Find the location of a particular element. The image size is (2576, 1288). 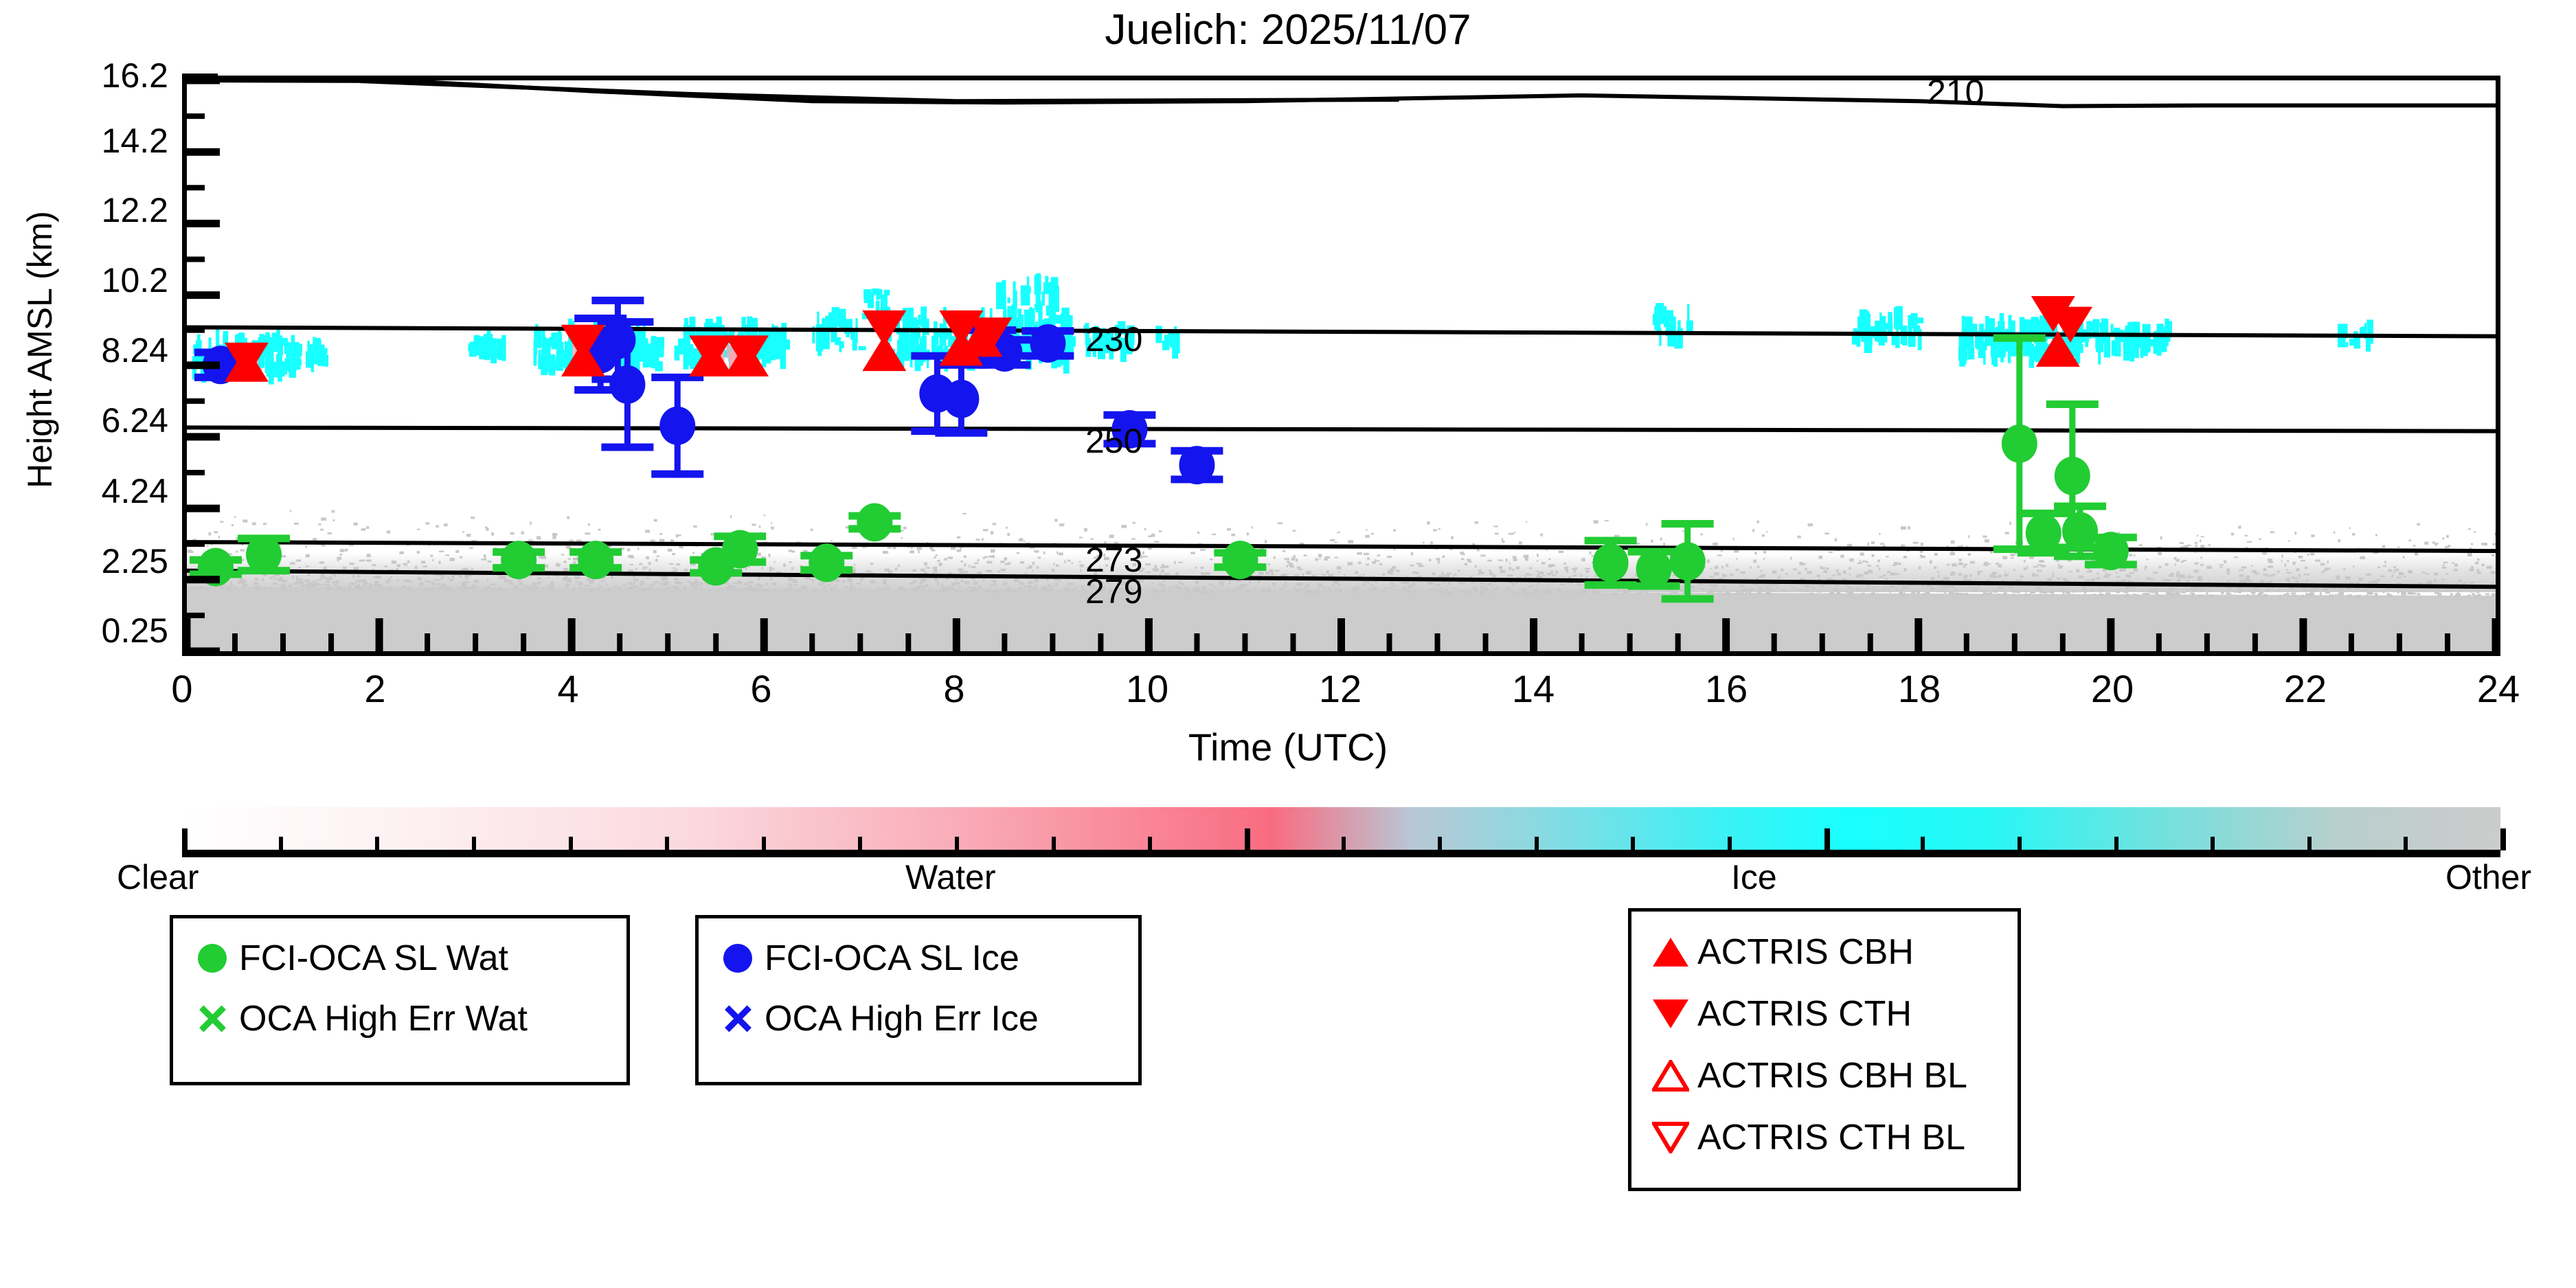

legend-item: FCI-OCA SL Wat is located at coordinates (398, 958).